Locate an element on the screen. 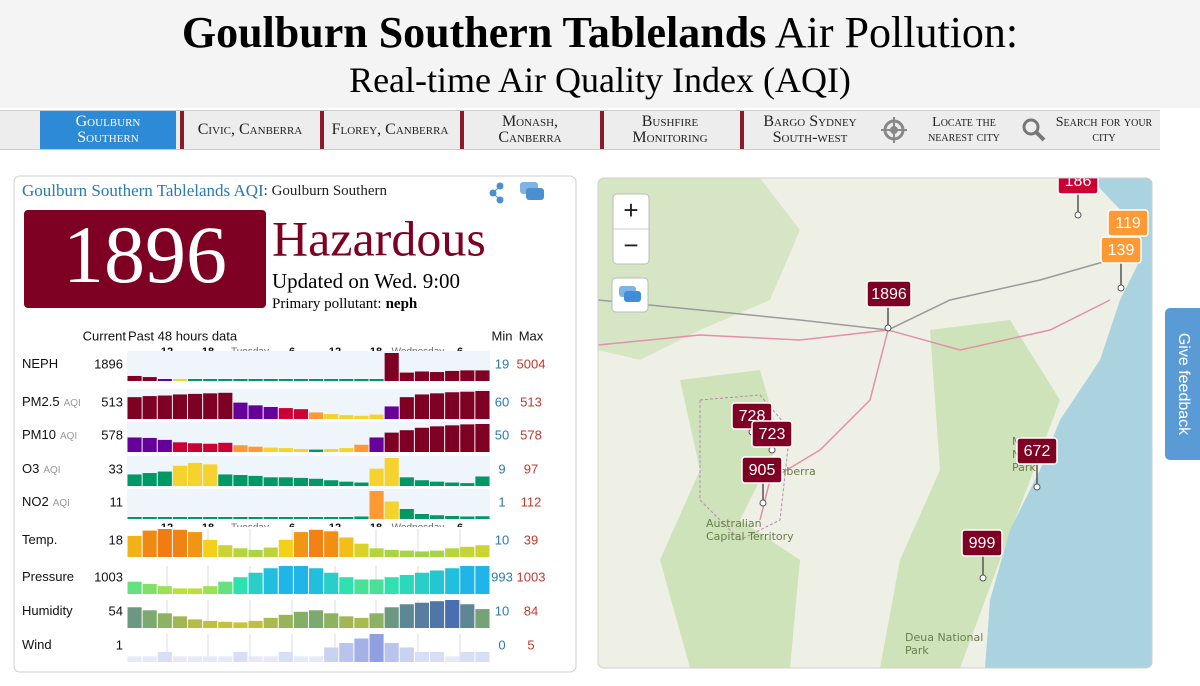 The height and width of the screenshot is (686, 1200). nav-tool-label: Search for your city is located at coordinates (1104, 130).